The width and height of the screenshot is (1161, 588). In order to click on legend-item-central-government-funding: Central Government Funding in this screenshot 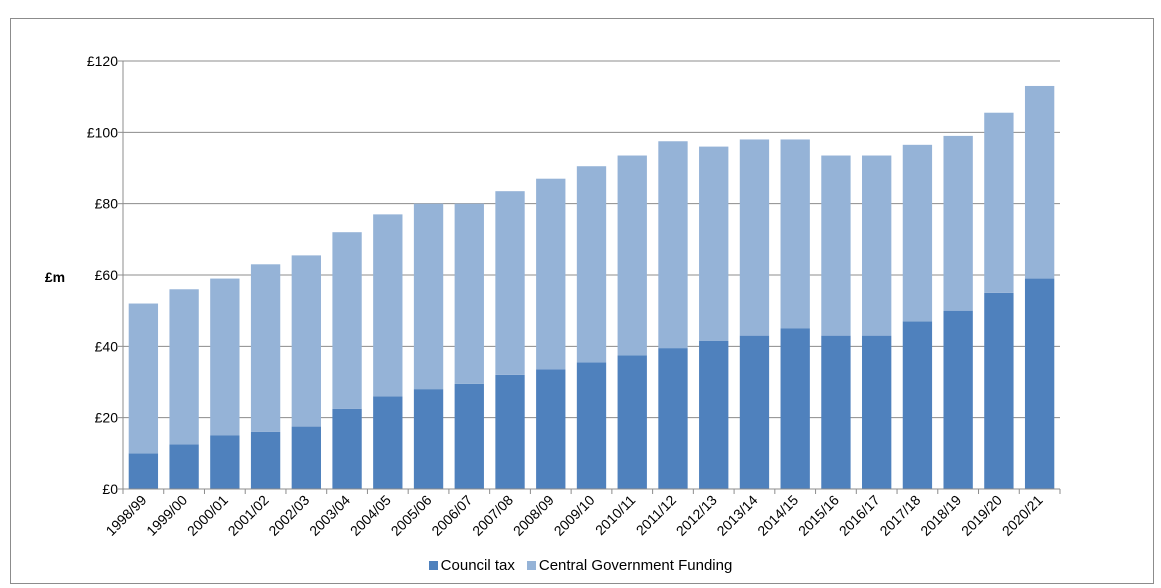, I will do `click(629, 565)`.